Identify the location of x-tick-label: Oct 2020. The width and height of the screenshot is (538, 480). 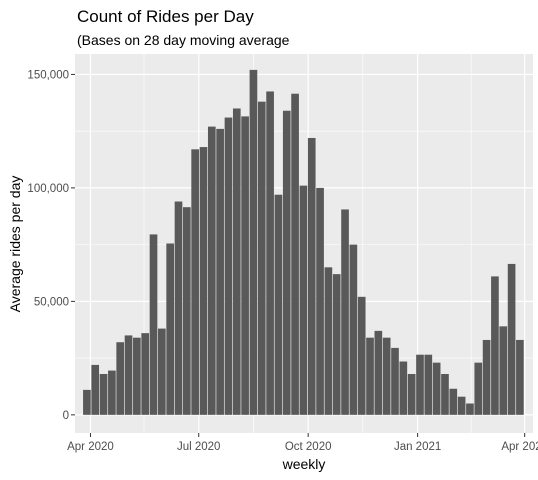
(308, 447).